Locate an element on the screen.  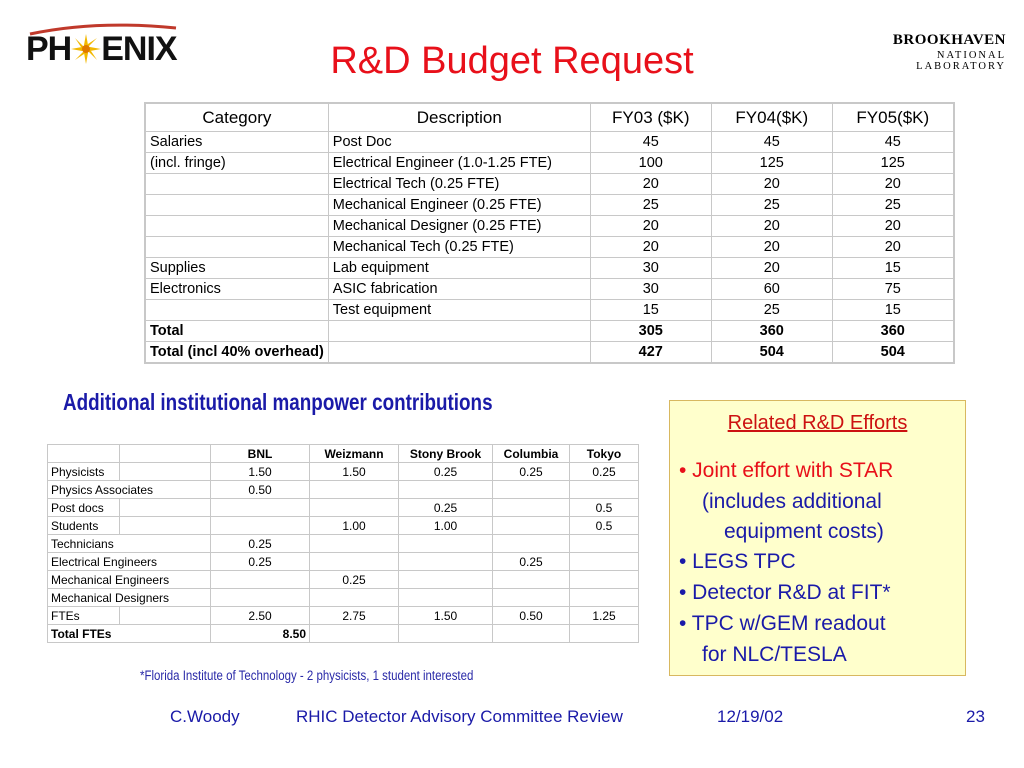
related-item-star-note: (includes additional is located at coordinates (792, 501).